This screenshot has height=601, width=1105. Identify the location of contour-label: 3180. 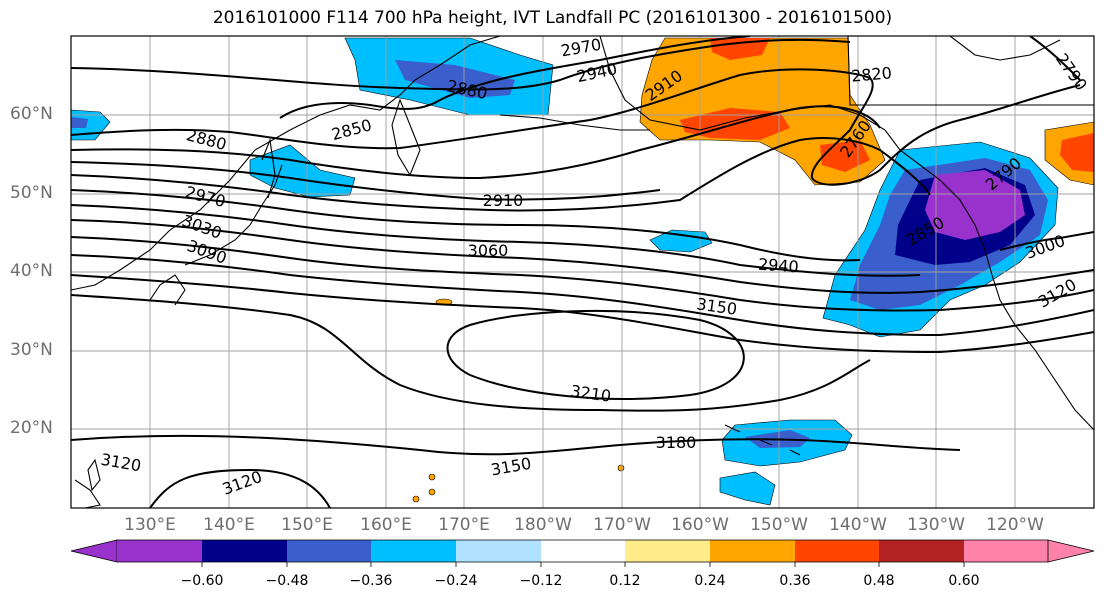
(676, 442).